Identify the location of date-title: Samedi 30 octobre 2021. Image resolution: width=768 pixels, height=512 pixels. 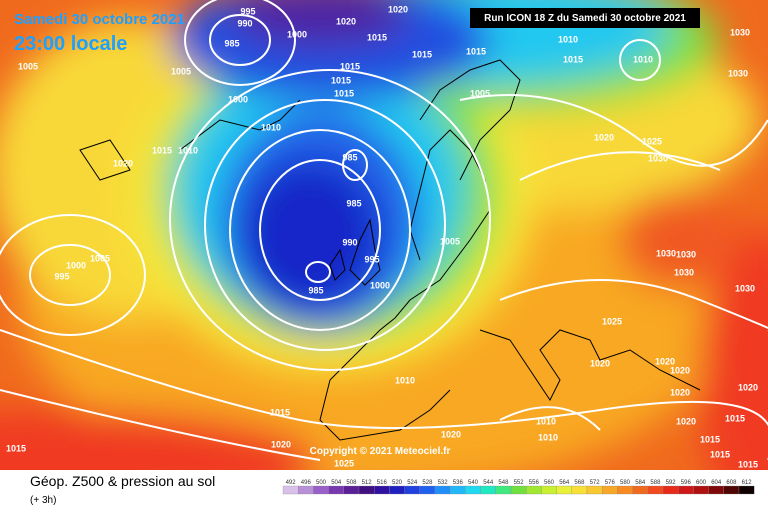
(99, 19).